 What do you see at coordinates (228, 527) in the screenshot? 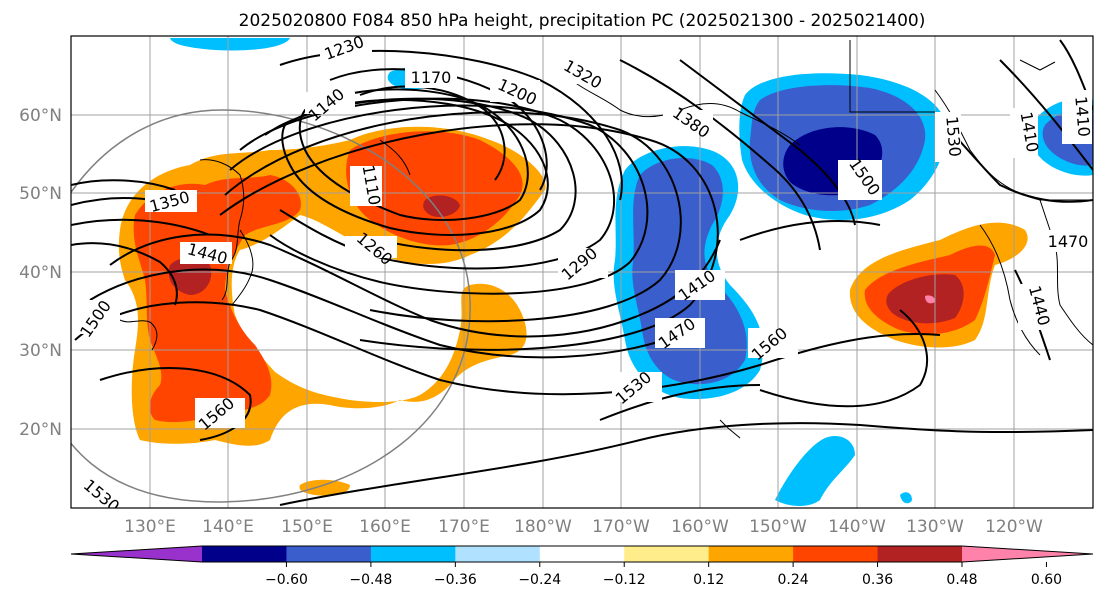
I see `lon-label: 140°E` at bounding box center [228, 527].